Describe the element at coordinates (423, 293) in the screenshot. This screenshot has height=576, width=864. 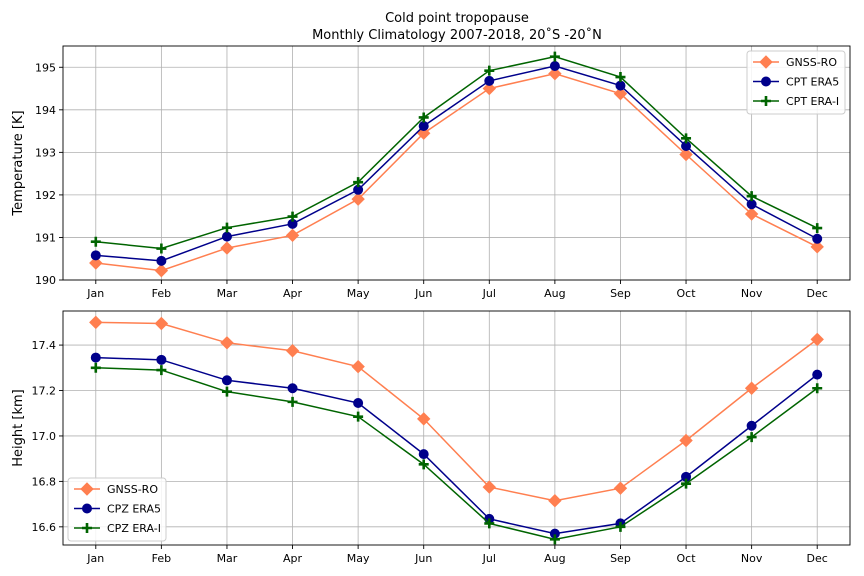
I see `x-tick-label: Jun` at that location.